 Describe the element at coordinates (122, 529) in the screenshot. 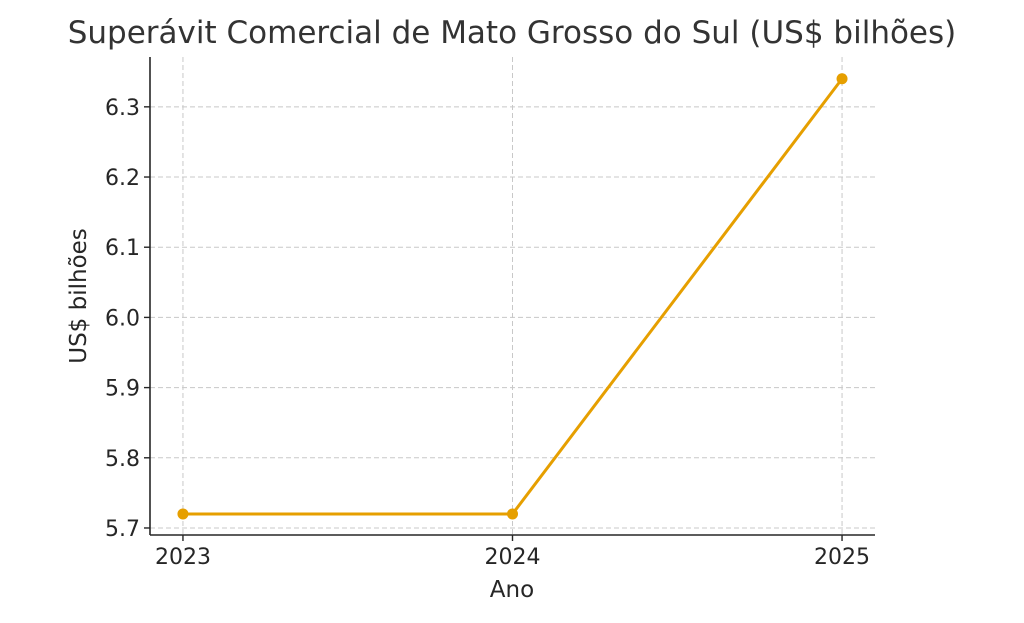

I see `y-tick-label: 5.7` at that location.